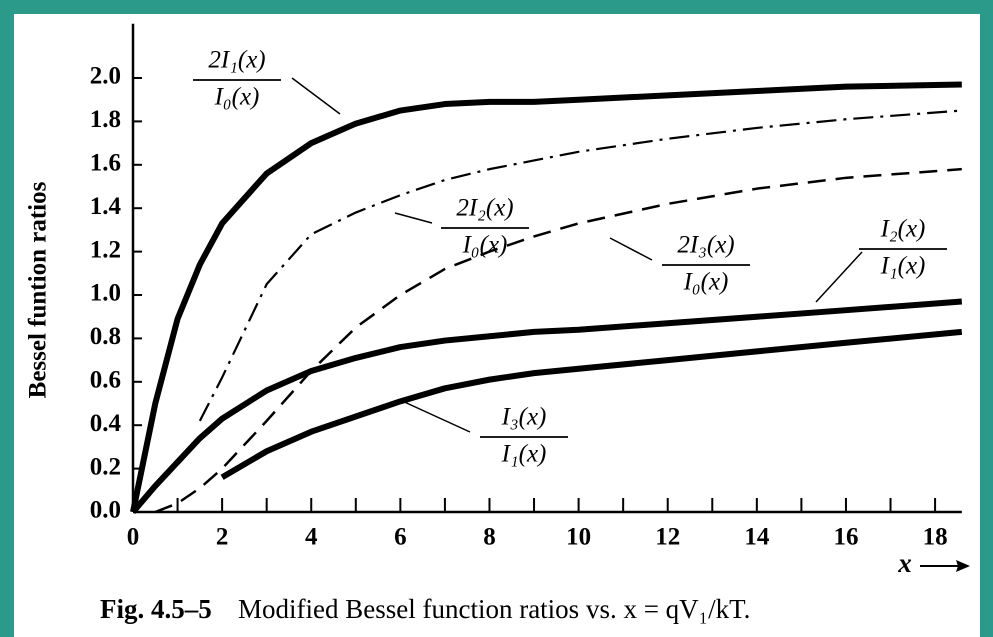 Image resolution: width=993 pixels, height=637 pixels. I want to click on y-tick-label: 0.8, so click(105, 336).